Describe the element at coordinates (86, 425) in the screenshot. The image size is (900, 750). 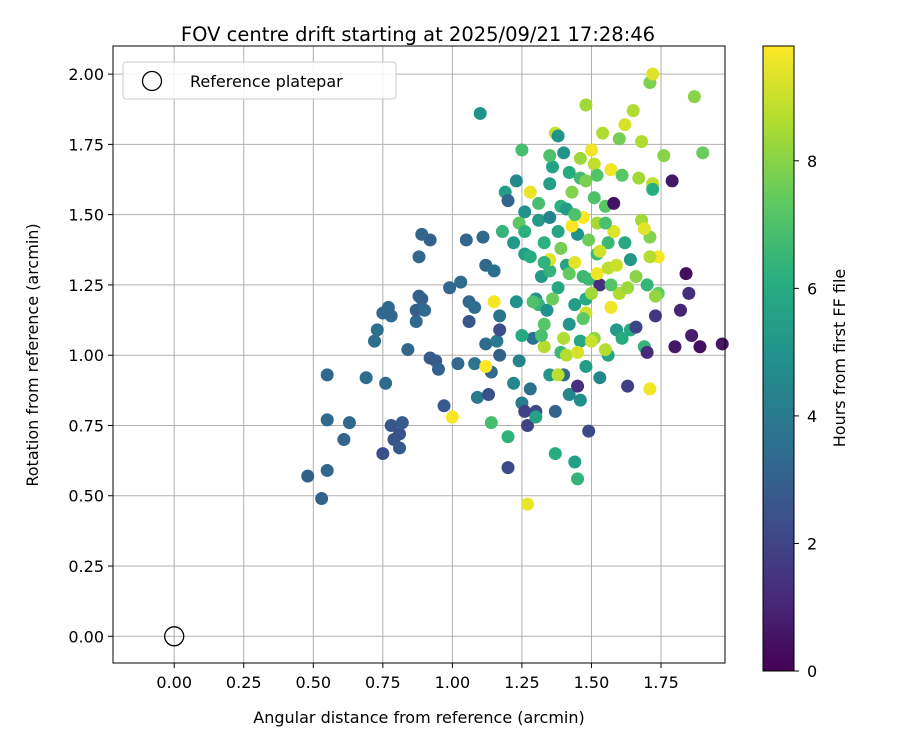
I see `y-tick-label: 0.75` at that location.